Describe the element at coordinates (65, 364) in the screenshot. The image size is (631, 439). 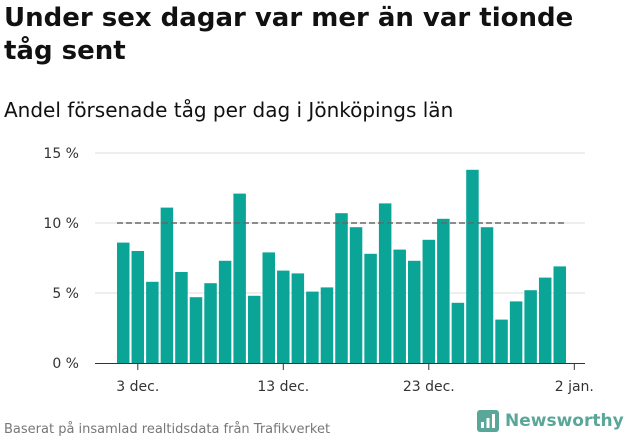
I see `y-tick-label: 0 %` at that location.